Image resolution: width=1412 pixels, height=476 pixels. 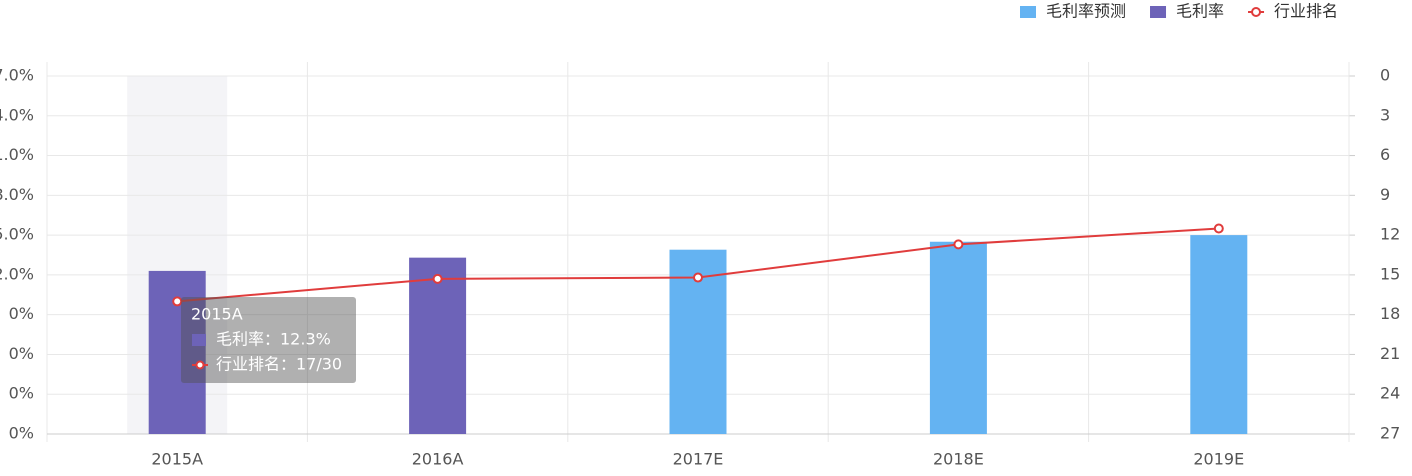 What do you see at coordinates (1385, 194) in the screenshot?
I see `y2-tick-label: 9` at bounding box center [1385, 194].